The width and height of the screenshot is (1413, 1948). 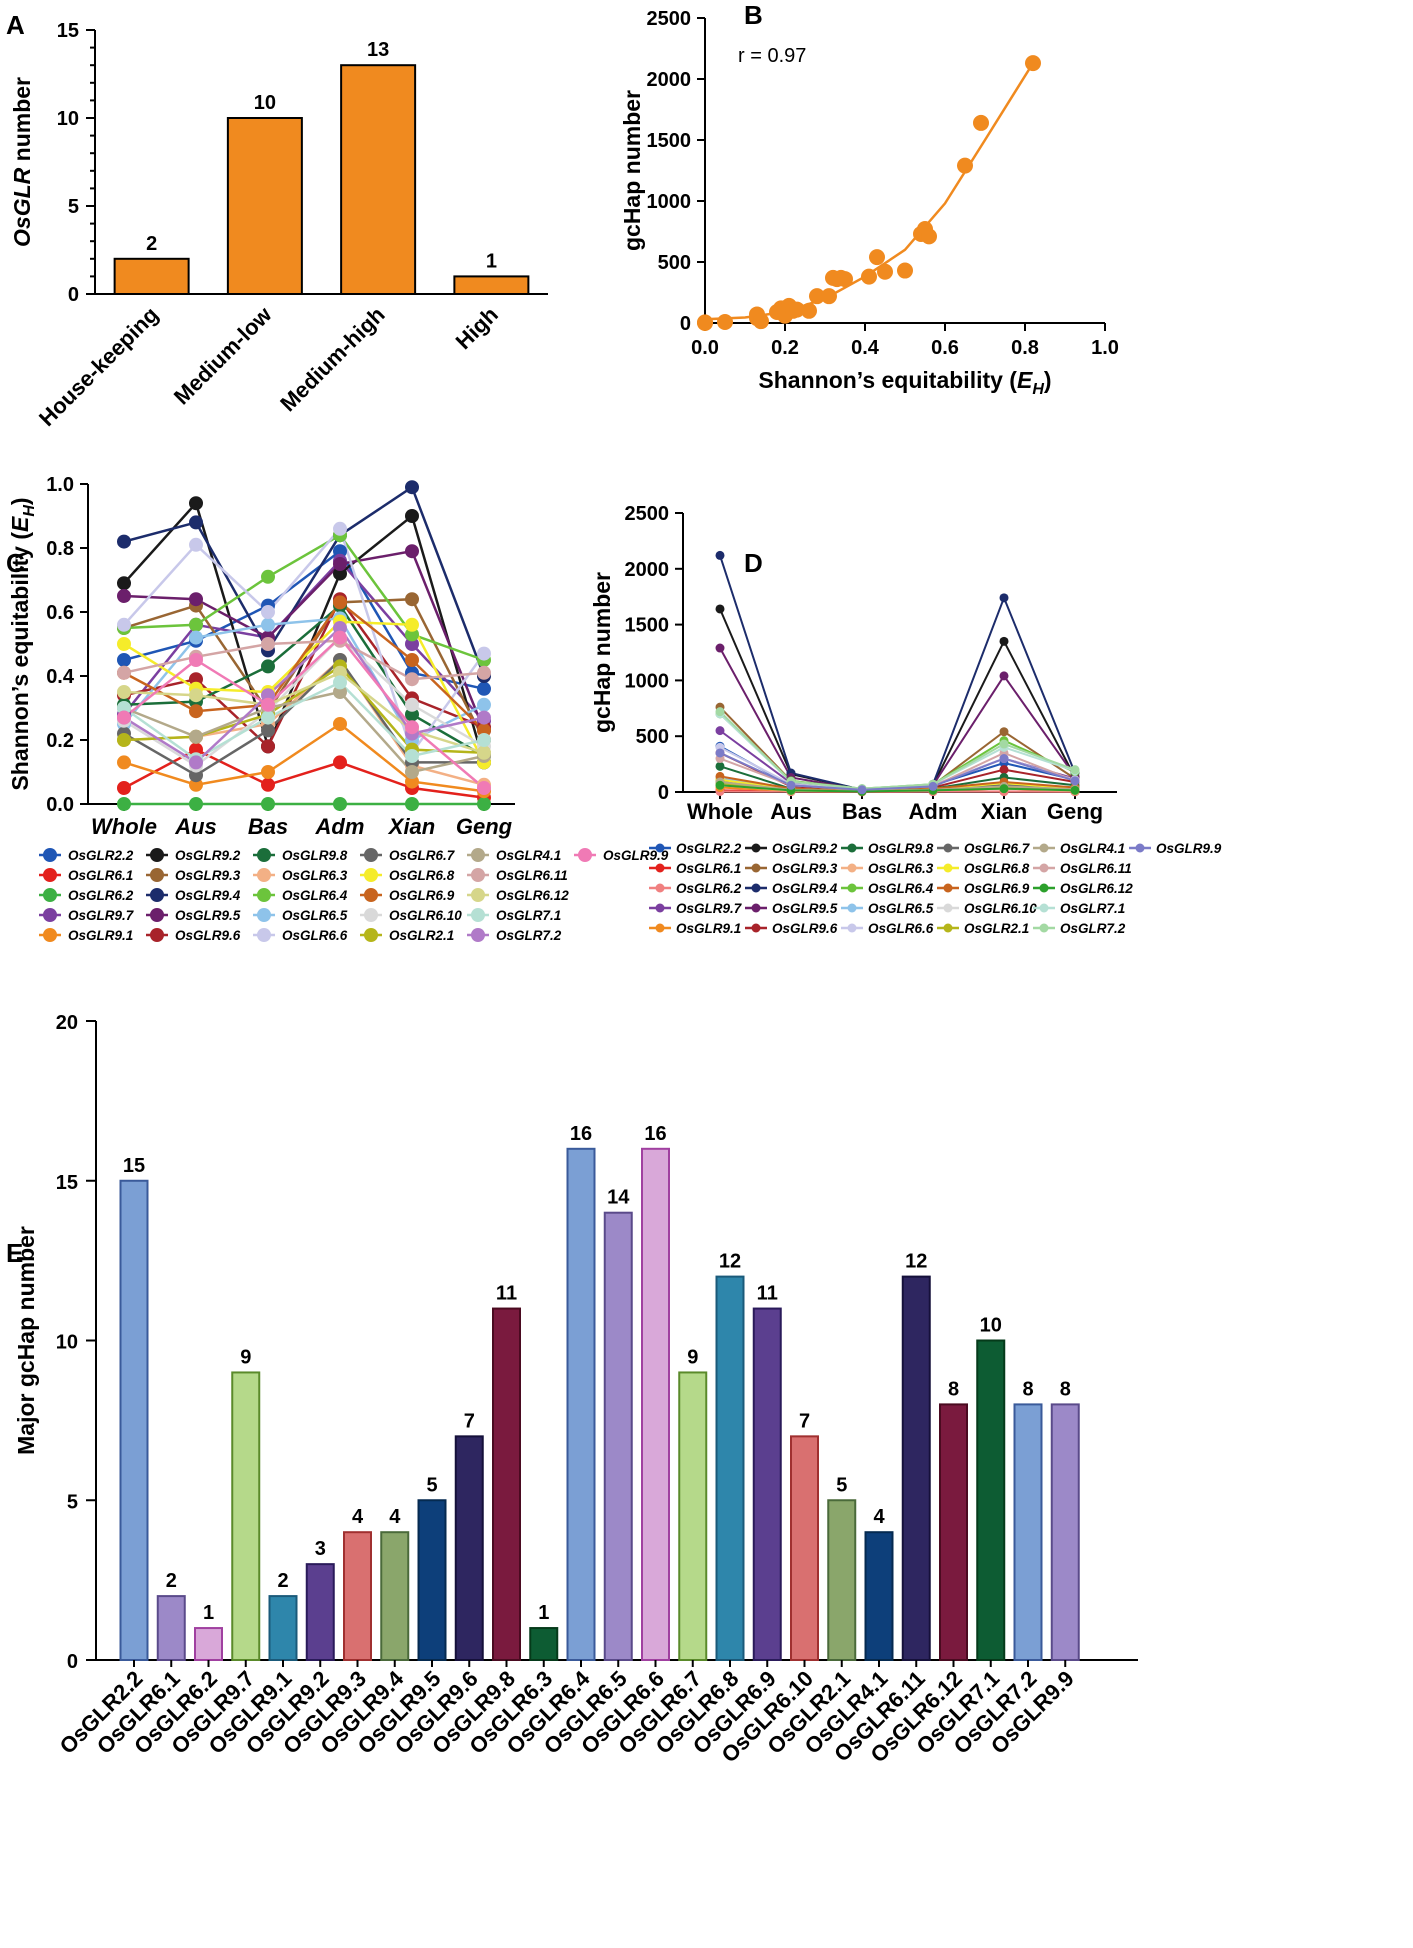 I want to click on b-x-title-sub: H, so click(x=1038, y=389).